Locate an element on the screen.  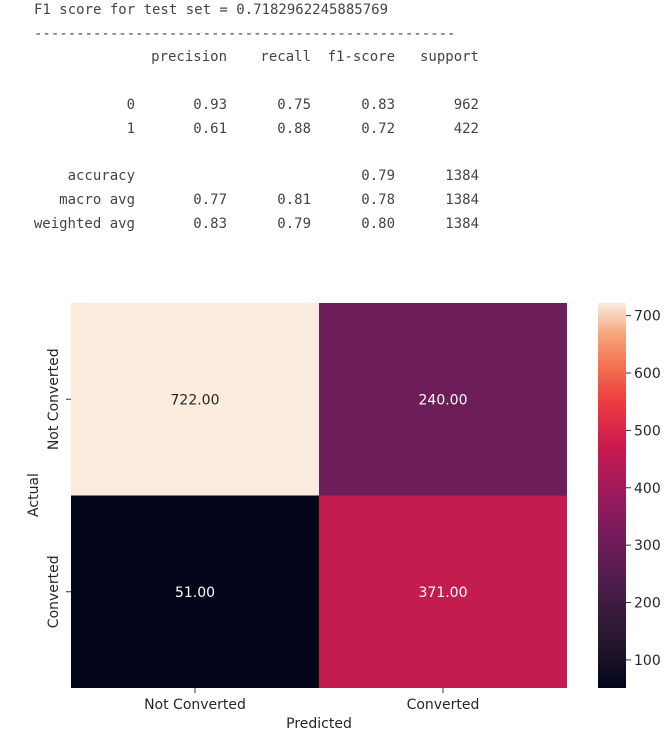
report-row-label: weighted avg is located at coordinates (84, 224).